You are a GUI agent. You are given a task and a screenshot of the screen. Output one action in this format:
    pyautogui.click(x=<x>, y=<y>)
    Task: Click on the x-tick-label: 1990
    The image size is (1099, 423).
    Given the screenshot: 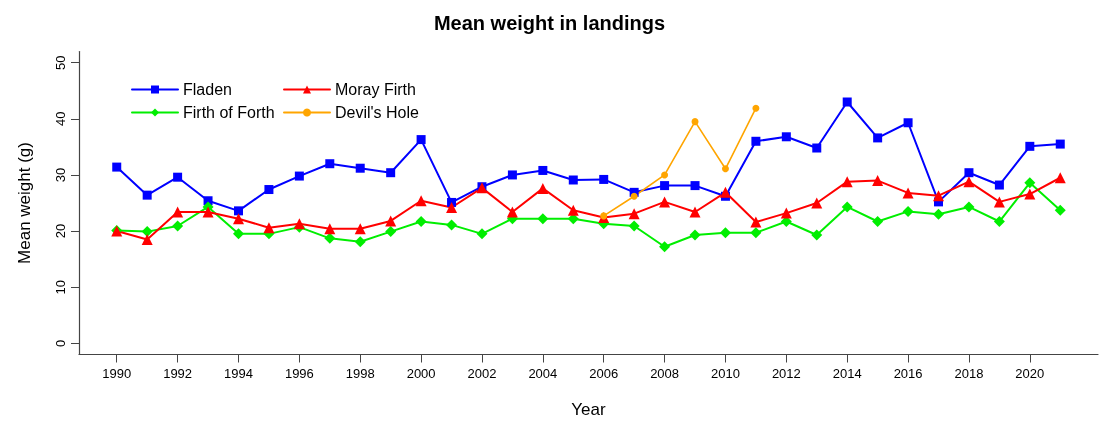 What is the action you would take?
    pyautogui.click(x=117, y=373)
    